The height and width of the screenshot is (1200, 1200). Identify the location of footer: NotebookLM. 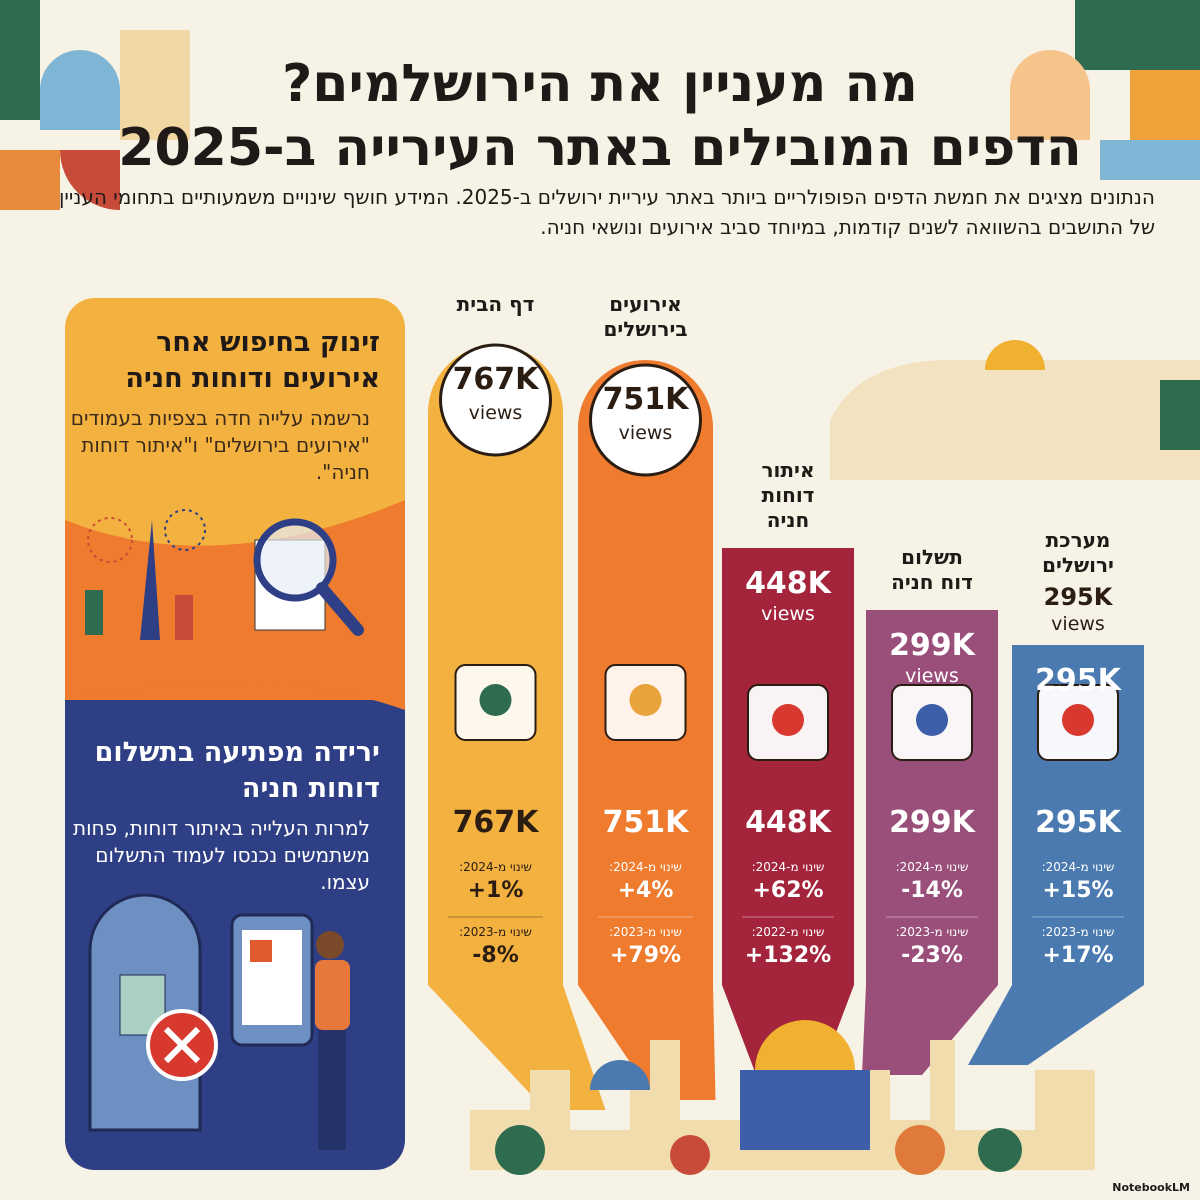
(1151, 1187).